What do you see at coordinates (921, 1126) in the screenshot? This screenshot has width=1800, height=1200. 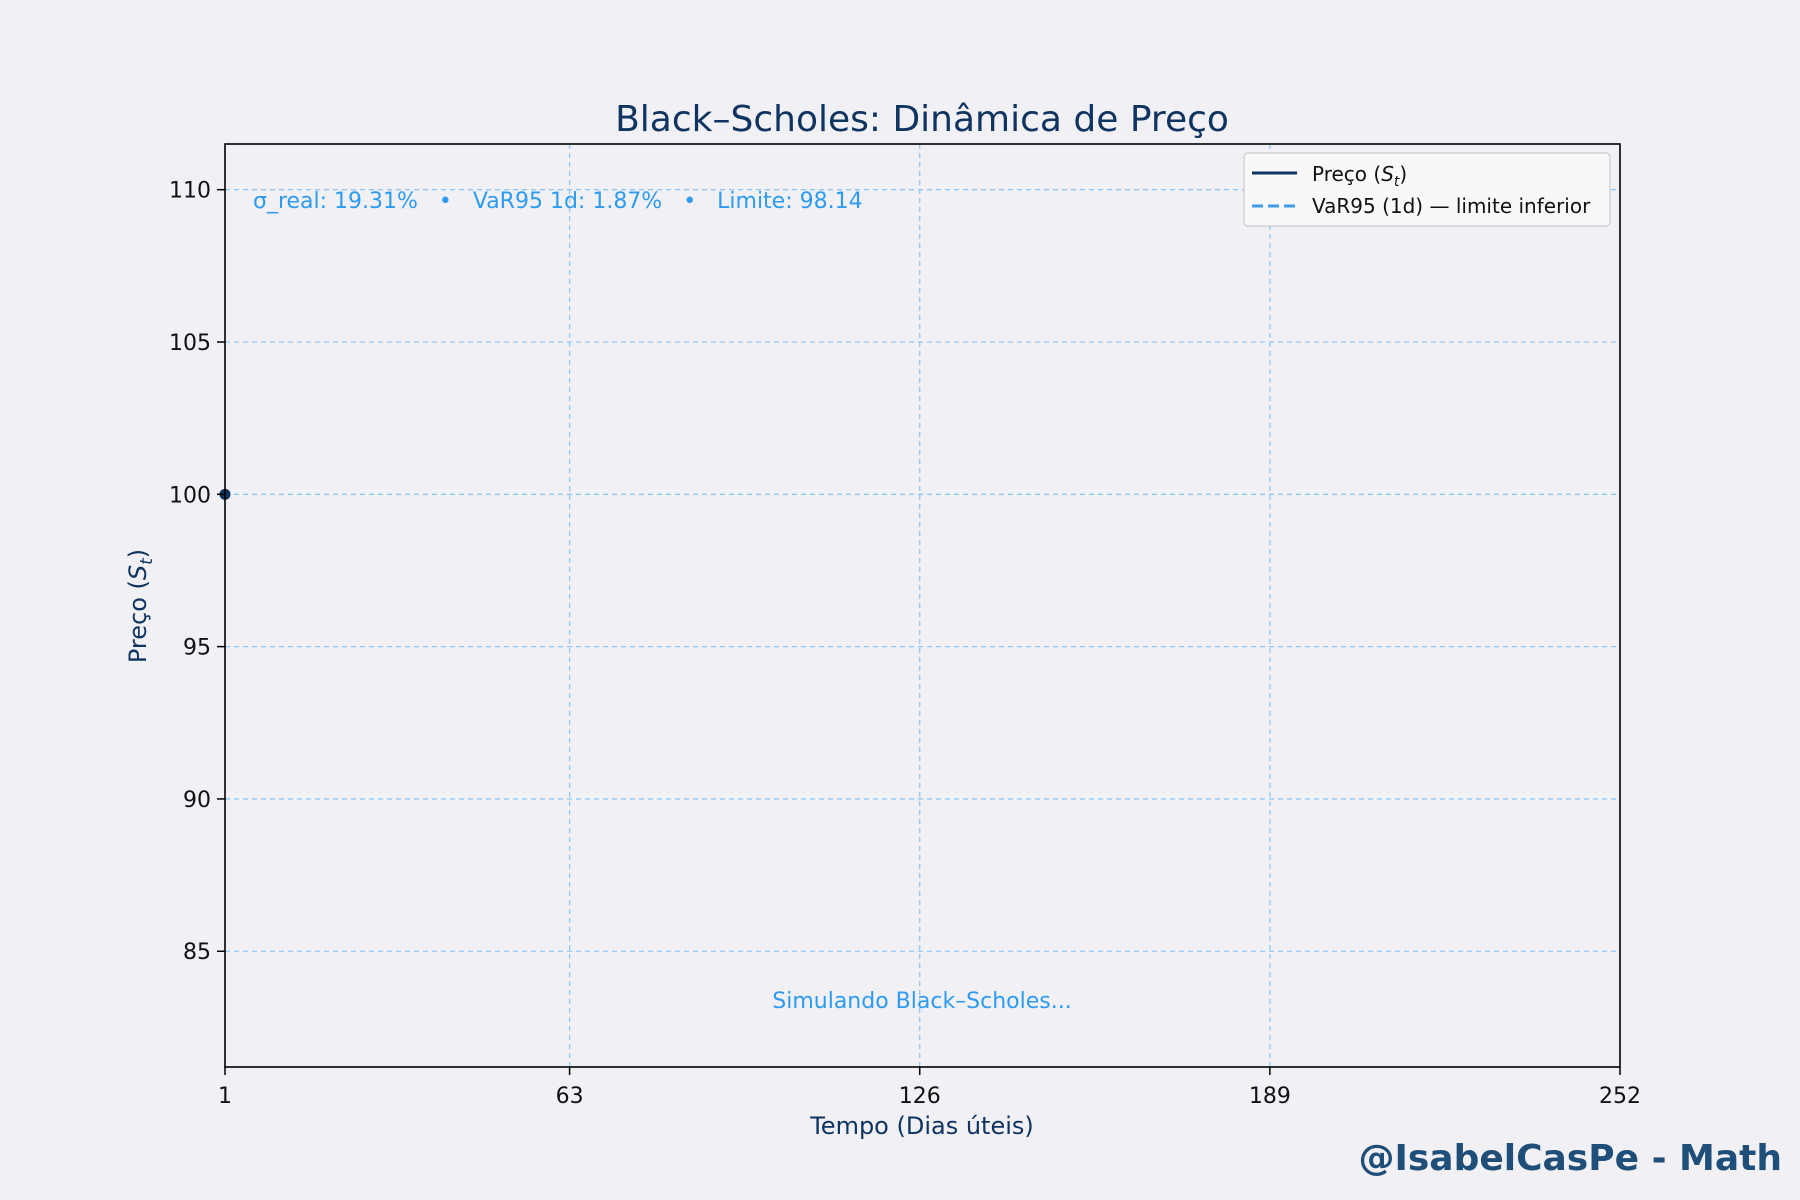 I see `x-axis-label: Tempo (Dias úteis)` at bounding box center [921, 1126].